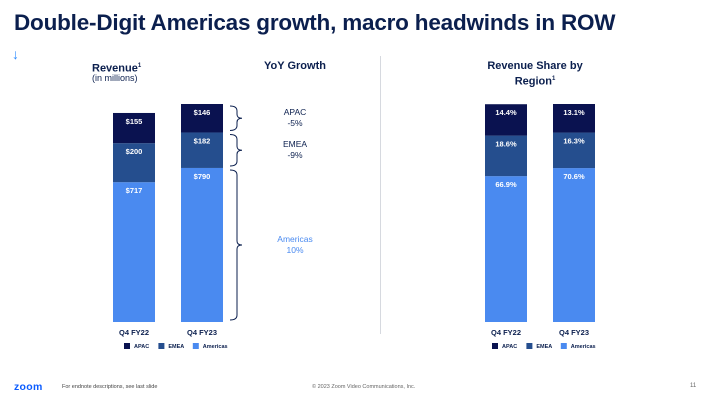 This screenshot has width=720, height=405. I want to click on section-divider, so click(380, 195).